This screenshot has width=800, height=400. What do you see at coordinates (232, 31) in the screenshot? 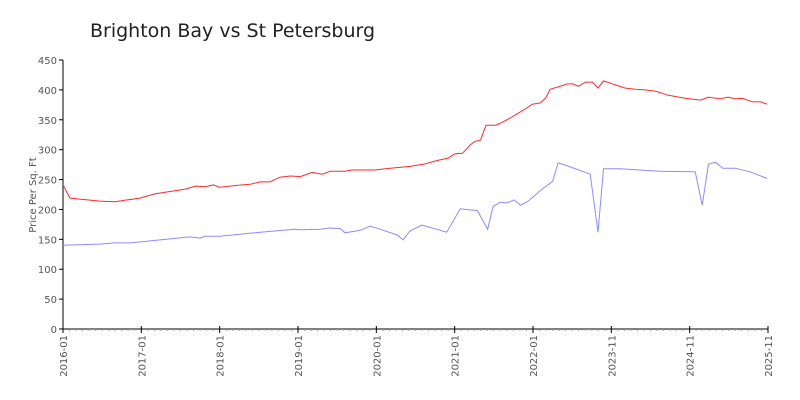
I see `chart-title: Brighton Bay vs St Petersburg` at bounding box center [232, 31].